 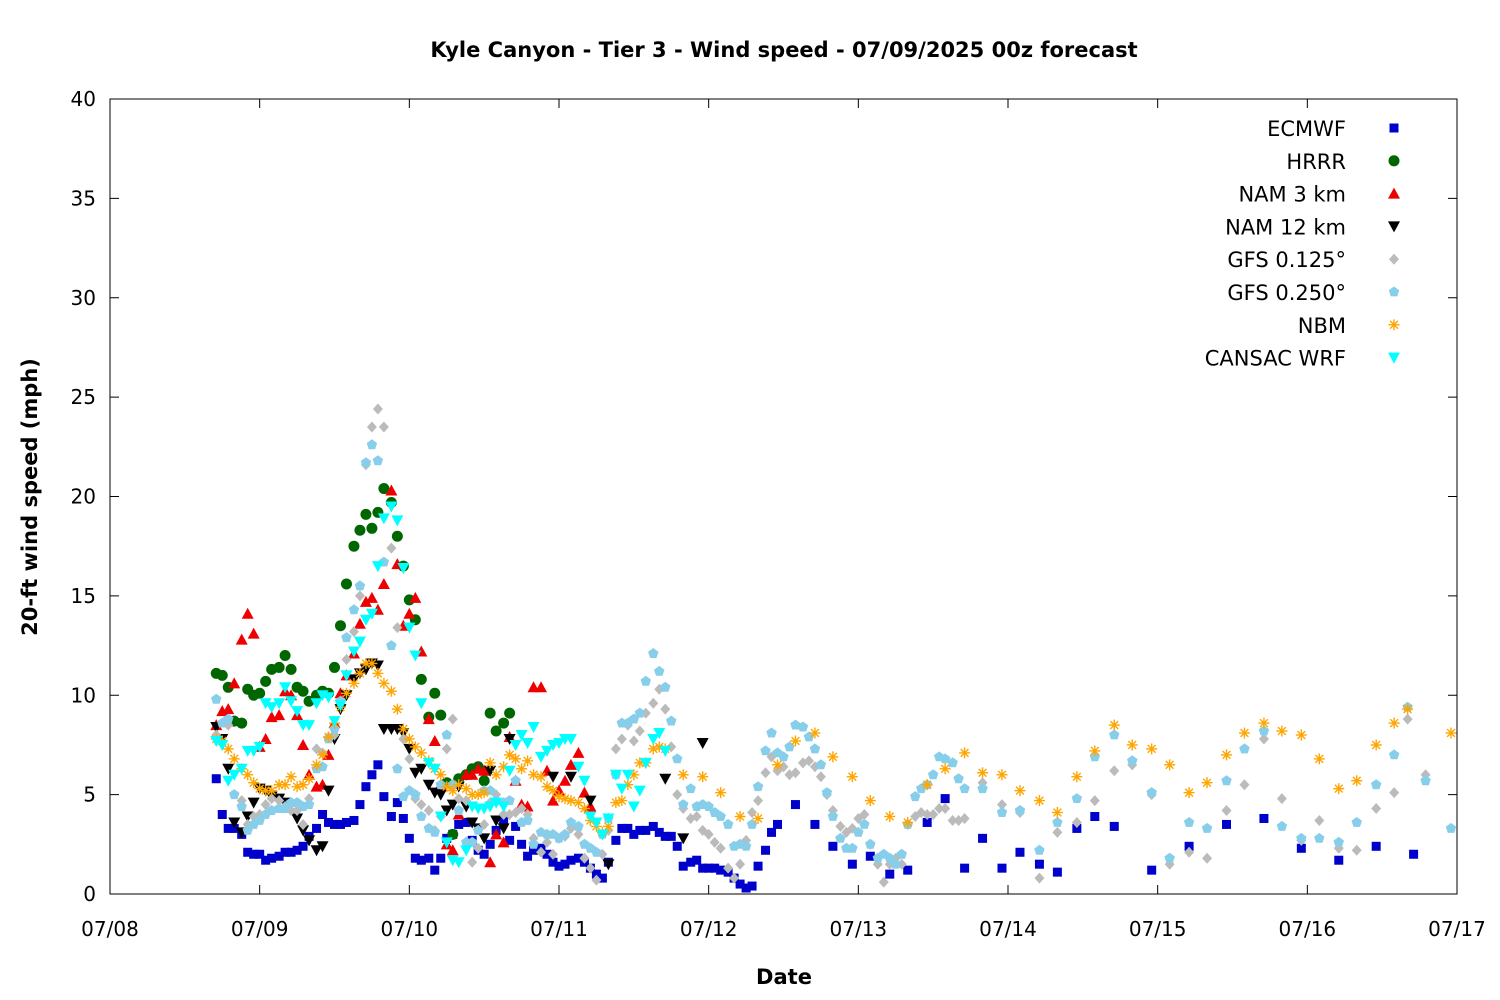 What do you see at coordinates (709, 929) in the screenshot?
I see `x-tick-label: 07/12` at bounding box center [709, 929].